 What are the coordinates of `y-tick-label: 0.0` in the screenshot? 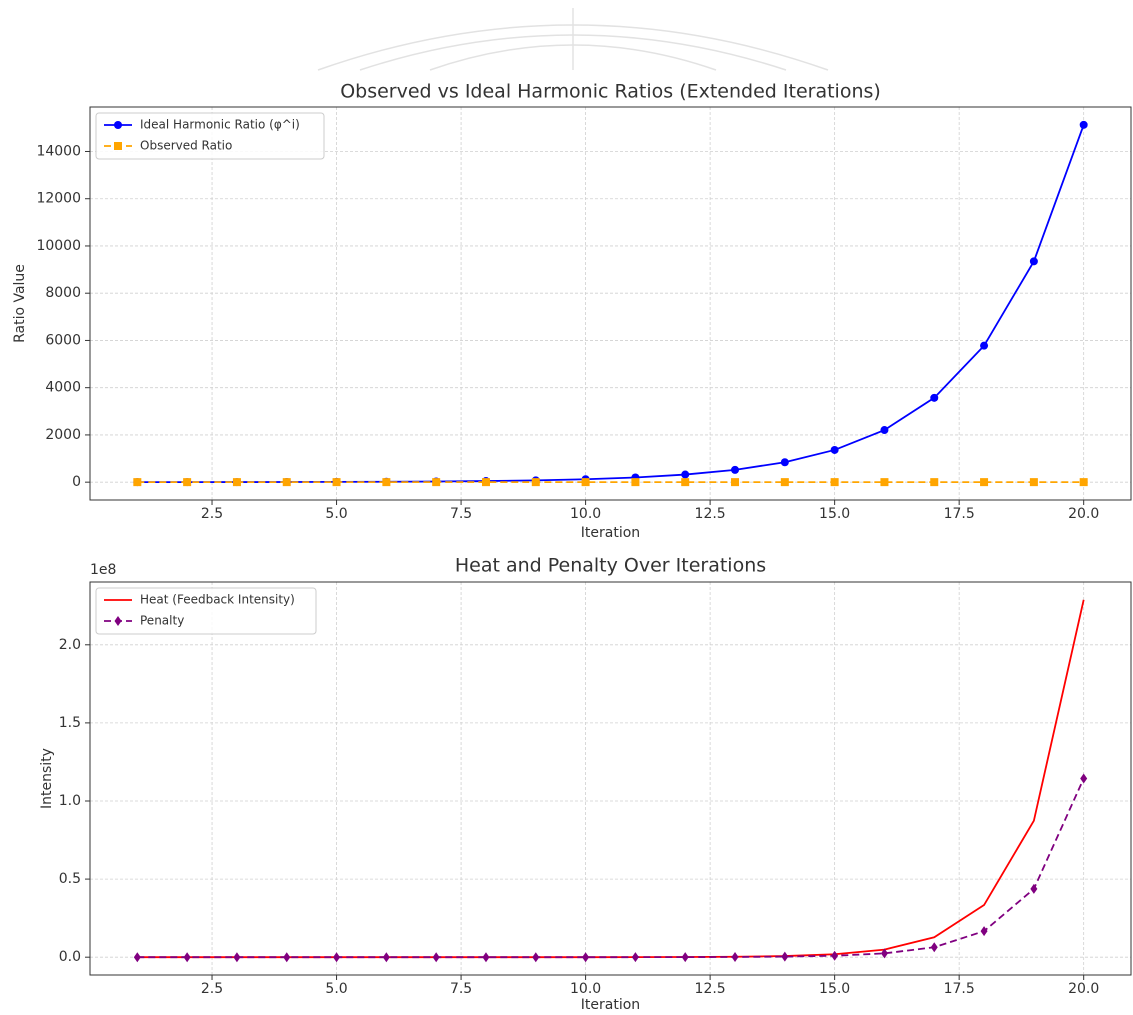 It's located at (70, 957).